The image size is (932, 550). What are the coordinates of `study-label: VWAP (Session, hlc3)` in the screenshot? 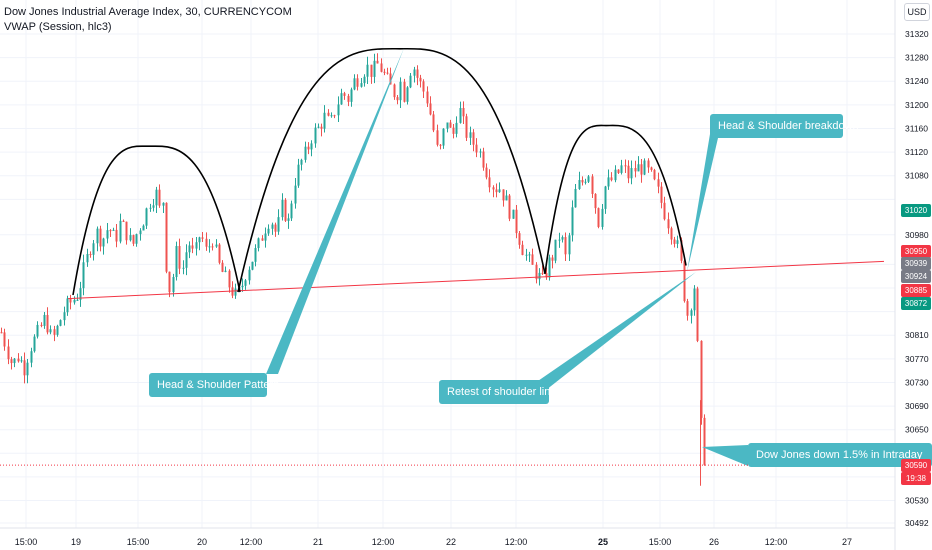 It's located at (58, 27).